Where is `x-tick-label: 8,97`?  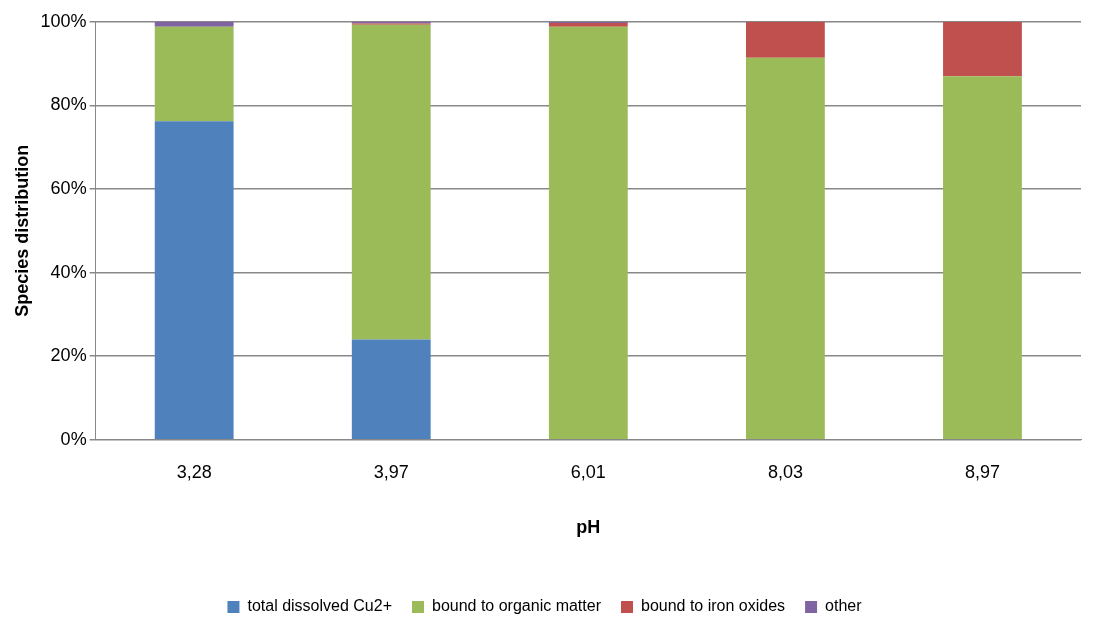
x-tick-label: 8,97 is located at coordinates (982, 471).